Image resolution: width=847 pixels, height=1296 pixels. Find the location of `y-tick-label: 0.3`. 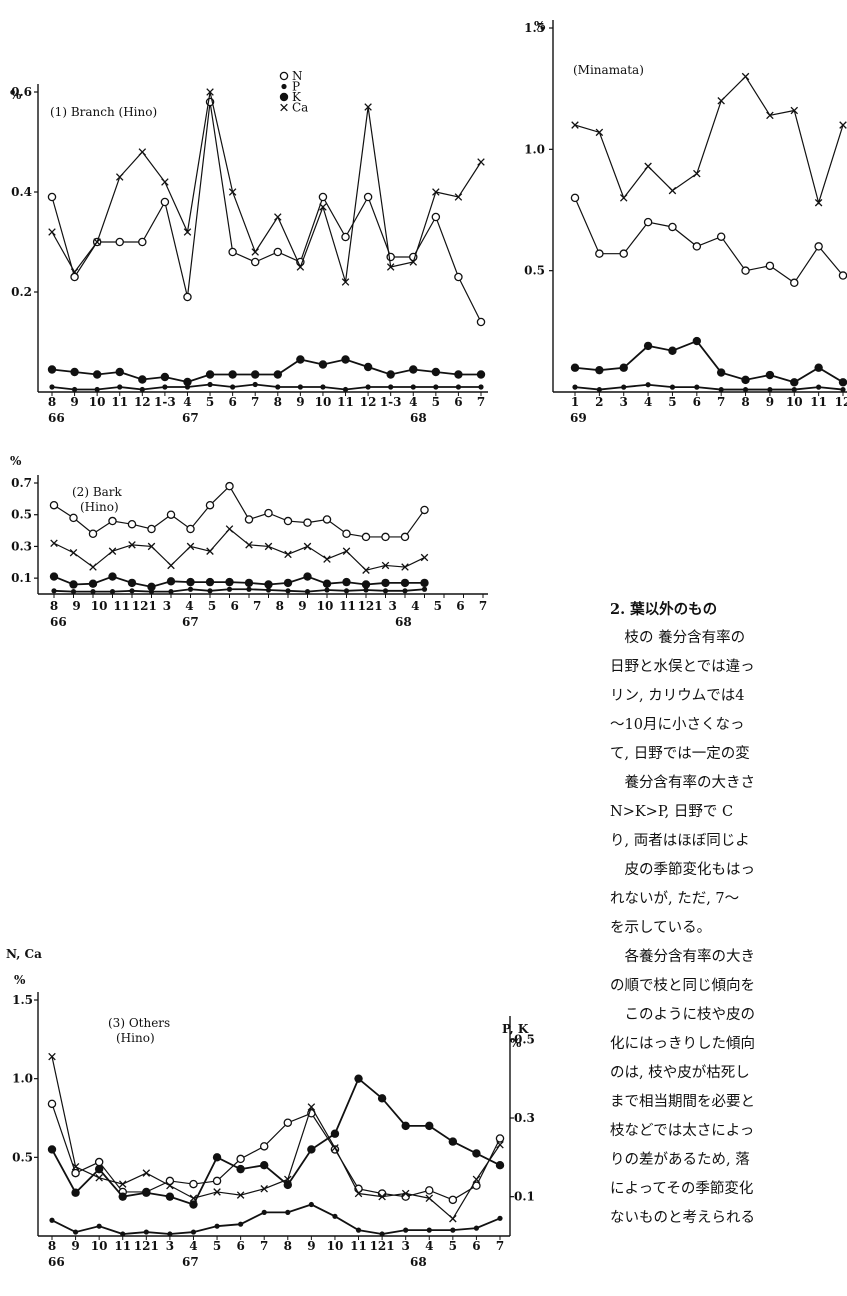

y-tick-label: 0.3 is located at coordinates (21, 546).